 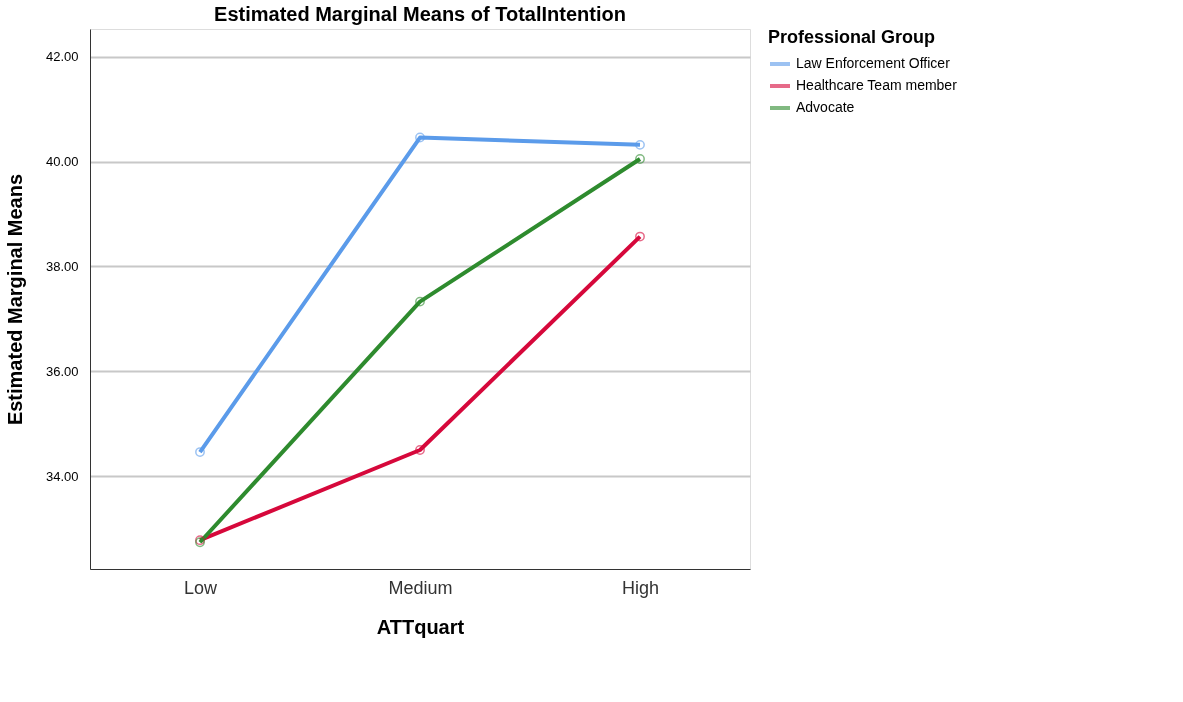 What do you see at coordinates (62, 162) in the screenshot?
I see `y-tick-label: 40.00` at bounding box center [62, 162].